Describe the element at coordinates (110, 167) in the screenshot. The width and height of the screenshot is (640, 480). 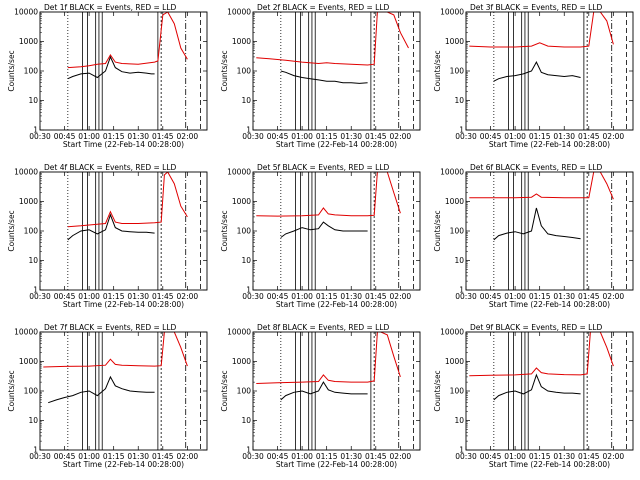
I see `panel-title: Det 4f BLACK = Events, RED = LLD` at that location.